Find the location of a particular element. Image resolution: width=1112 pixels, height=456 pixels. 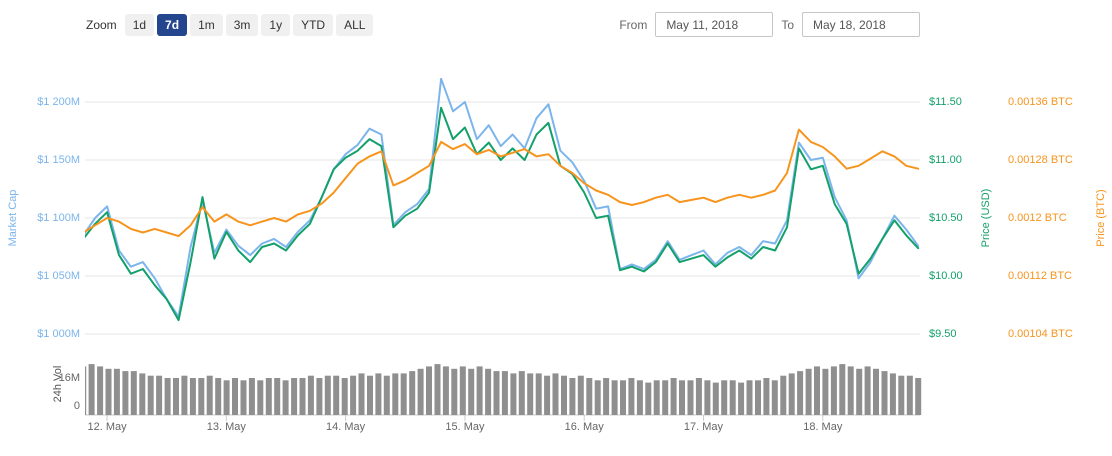

price-usd-tick-label: $10.00 is located at coordinates (946, 276).